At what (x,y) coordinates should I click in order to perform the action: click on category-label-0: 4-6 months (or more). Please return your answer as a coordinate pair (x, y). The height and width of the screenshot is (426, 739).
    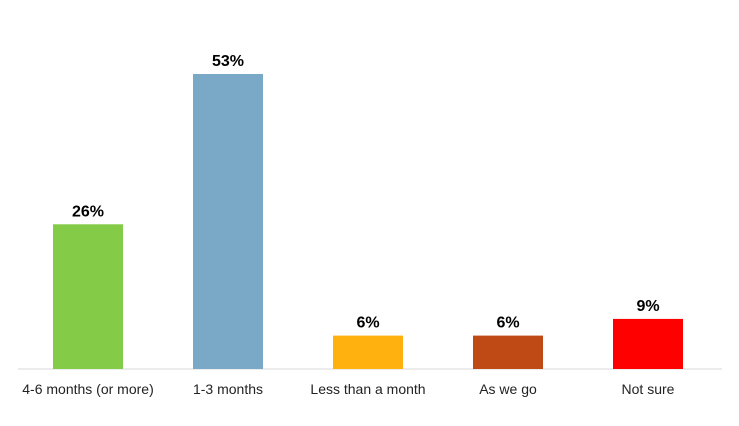
    Looking at the image, I should click on (87, 389).